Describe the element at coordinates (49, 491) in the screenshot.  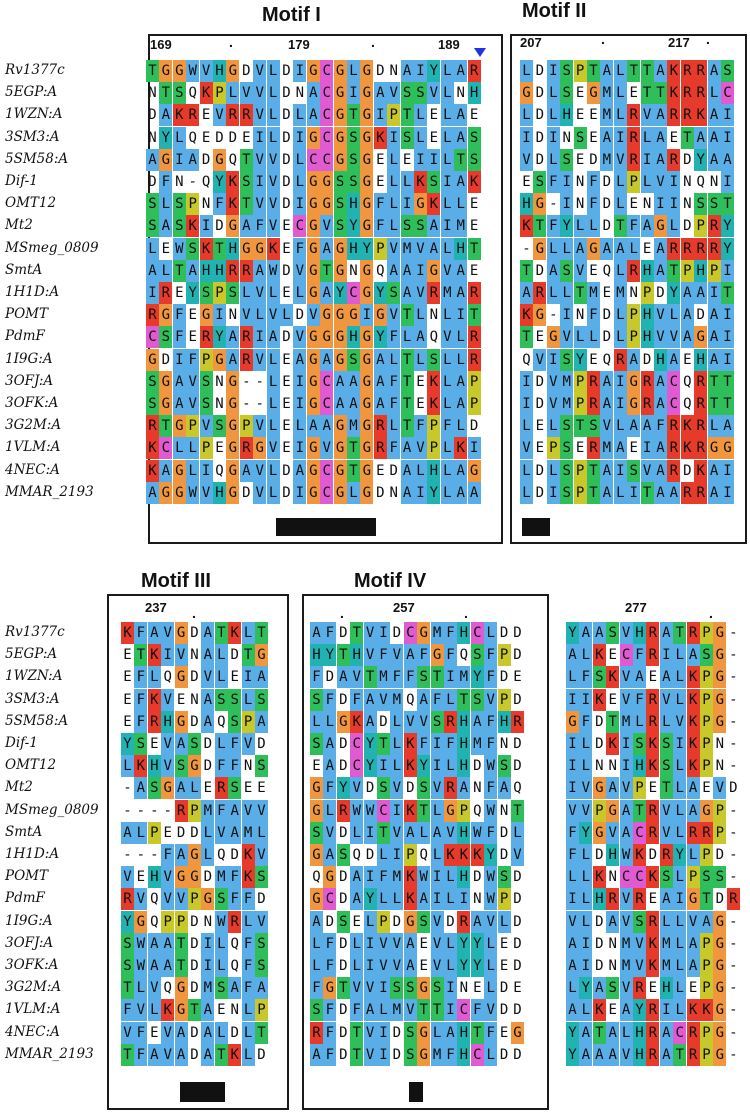
I see `sequence-name: MMAR_2193` at that location.